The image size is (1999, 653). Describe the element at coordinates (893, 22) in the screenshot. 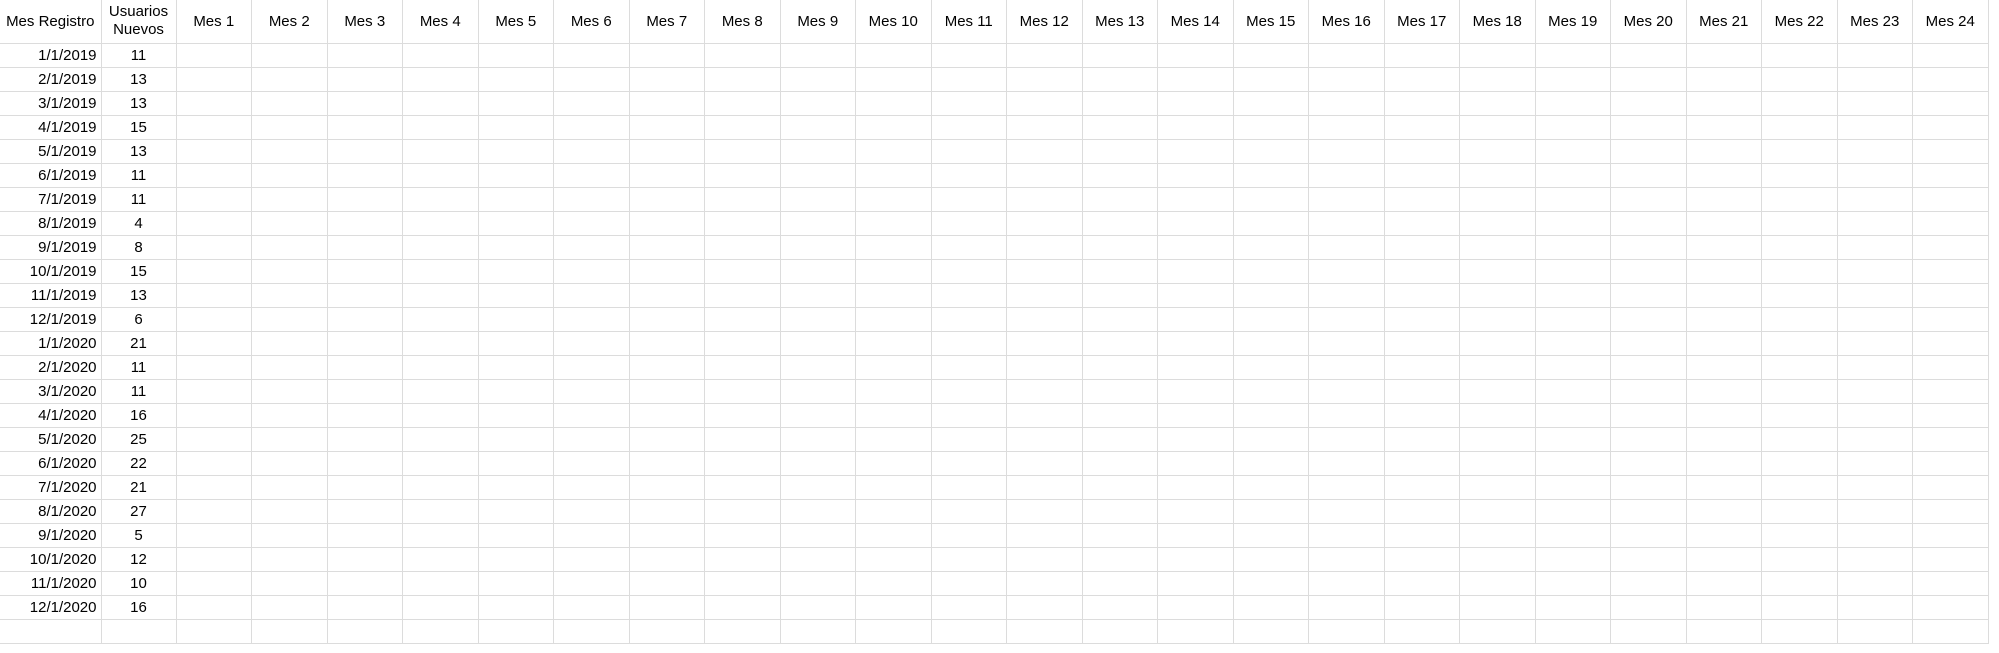

I see `header-month-10: Mes 10` at that location.